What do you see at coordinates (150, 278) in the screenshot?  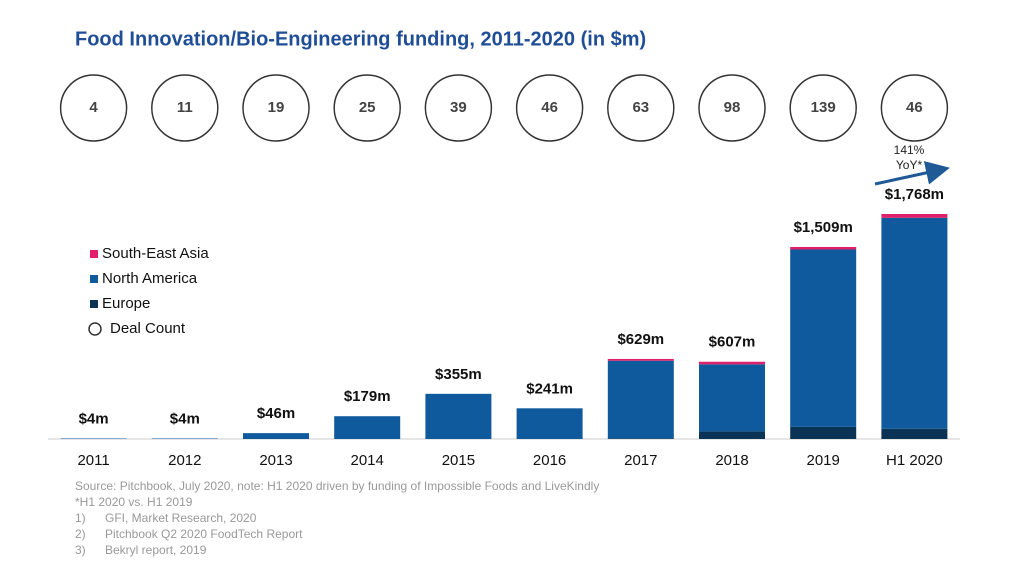 I see `legend-label: North America` at bounding box center [150, 278].